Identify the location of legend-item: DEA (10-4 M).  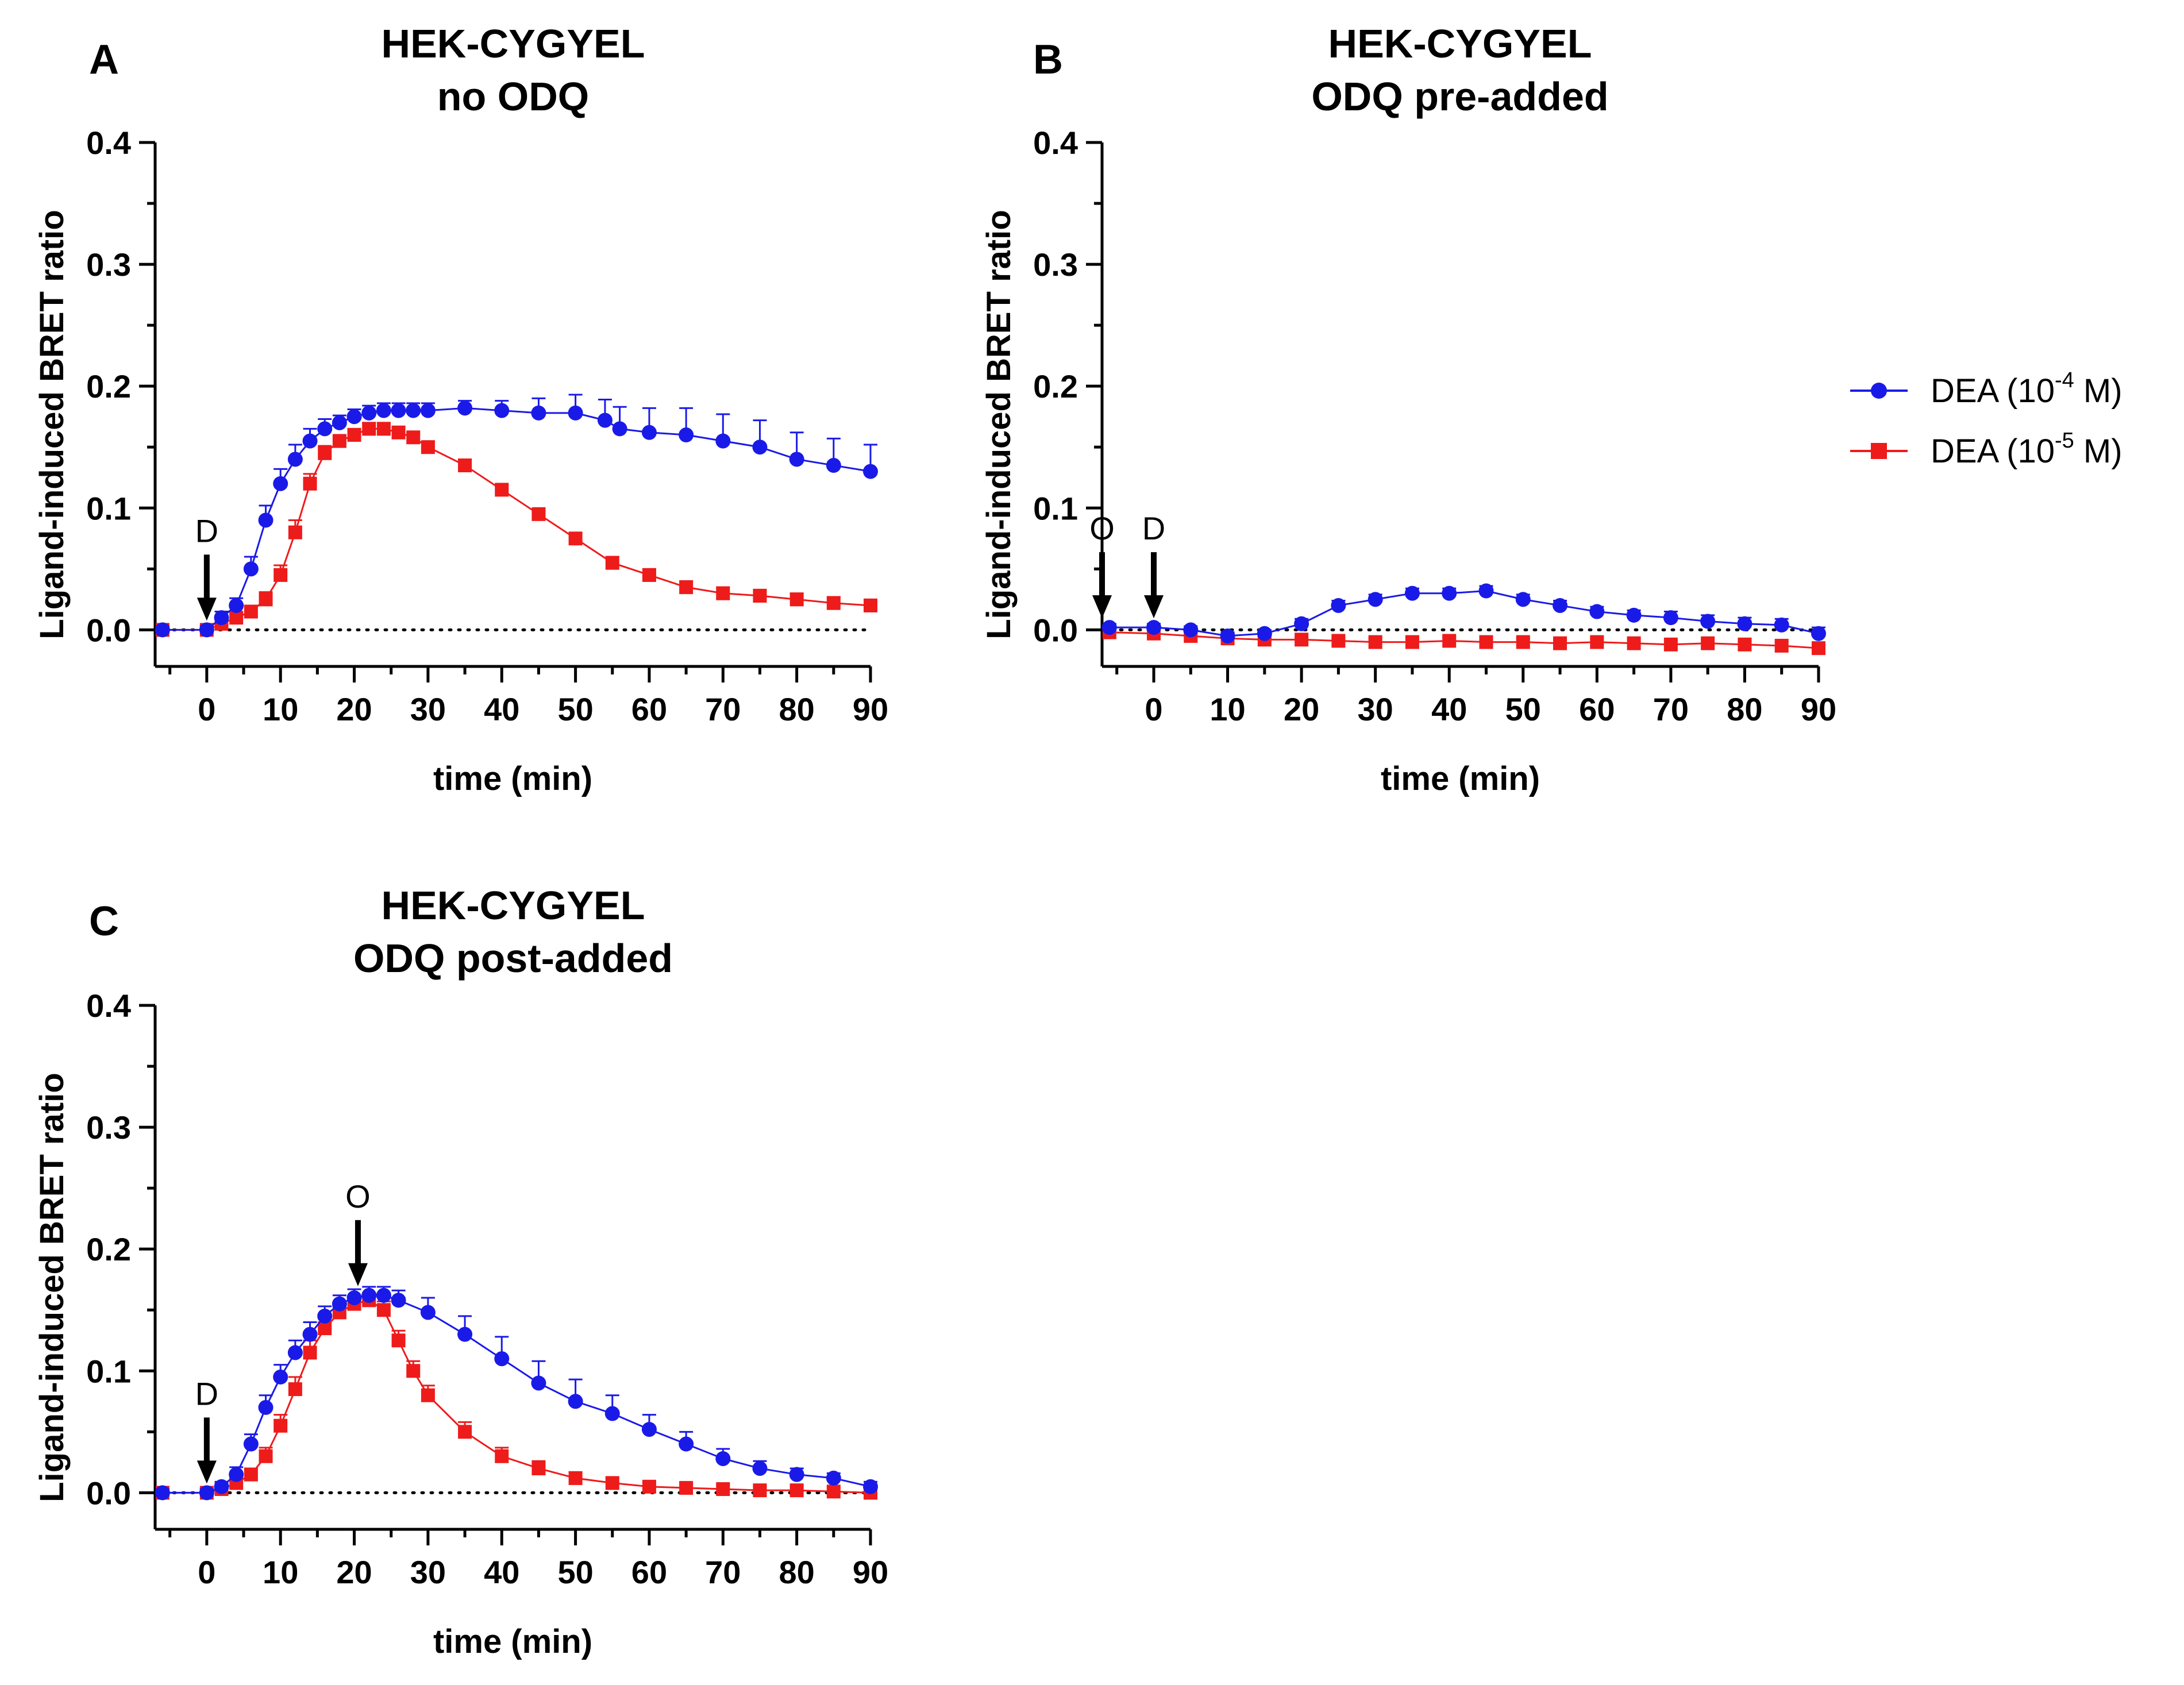
(1986, 389).